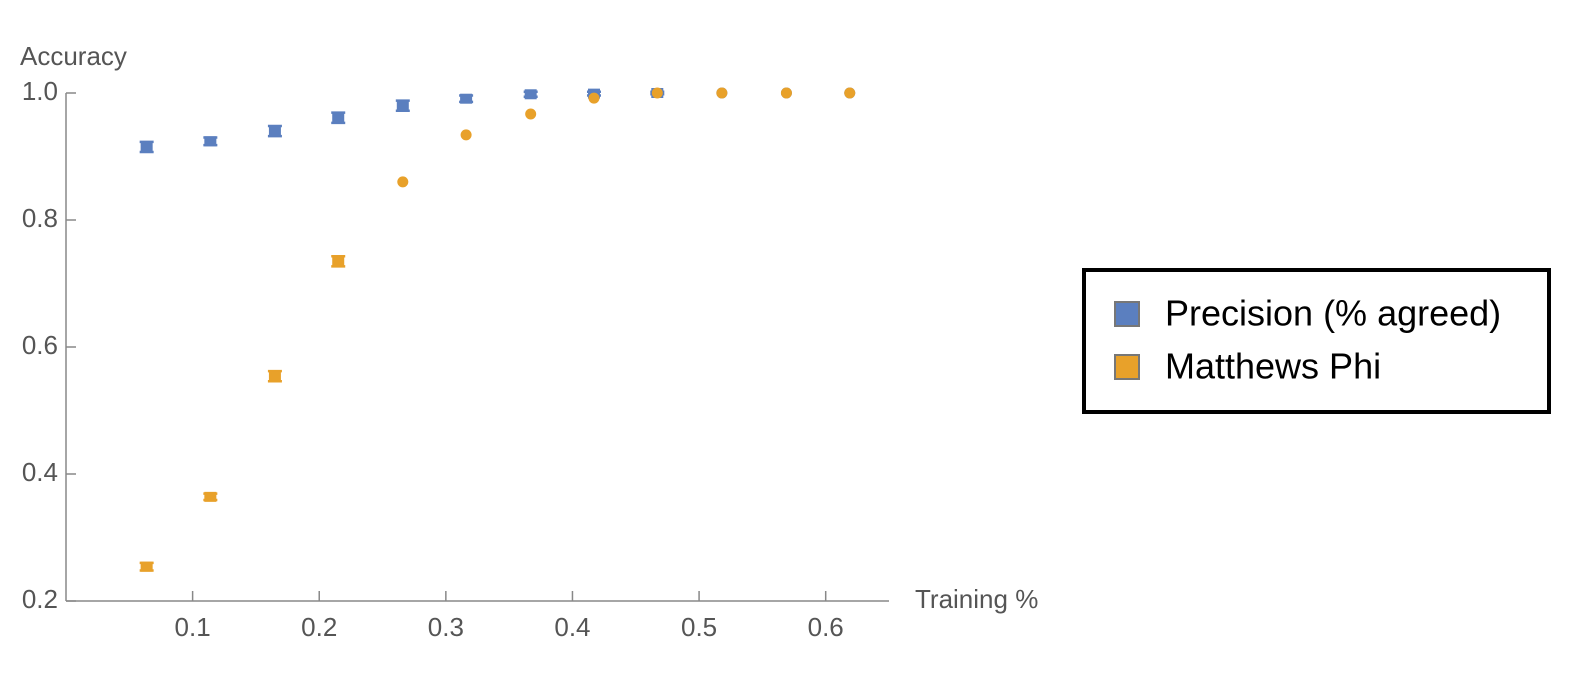 This screenshot has width=1580, height=676. What do you see at coordinates (40, 599) in the screenshot?
I see `y-tick-label: 0.2` at bounding box center [40, 599].